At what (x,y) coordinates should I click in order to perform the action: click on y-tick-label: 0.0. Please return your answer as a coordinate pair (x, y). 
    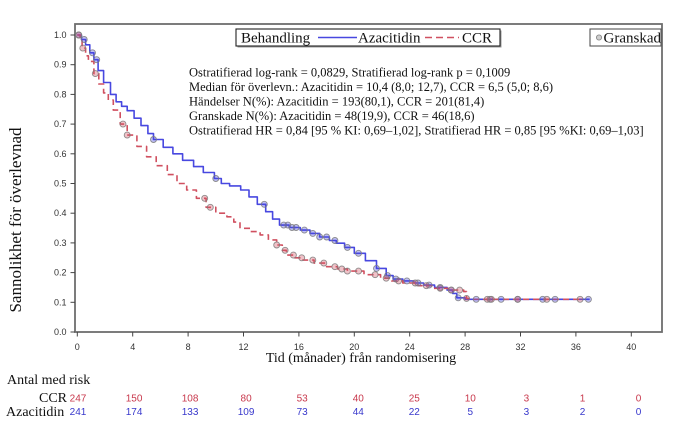
    Looking at the image, I should click on (60, 332).